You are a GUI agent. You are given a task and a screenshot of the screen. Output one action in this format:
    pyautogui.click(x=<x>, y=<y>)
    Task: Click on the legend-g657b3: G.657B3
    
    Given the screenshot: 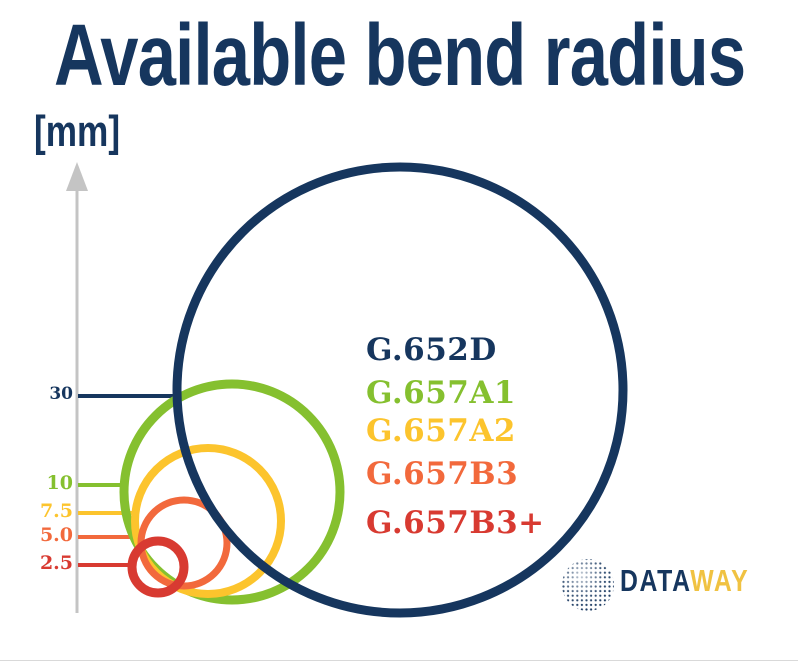 What is the action you would take?
    pyautogui.click(x=442, y=474)
    